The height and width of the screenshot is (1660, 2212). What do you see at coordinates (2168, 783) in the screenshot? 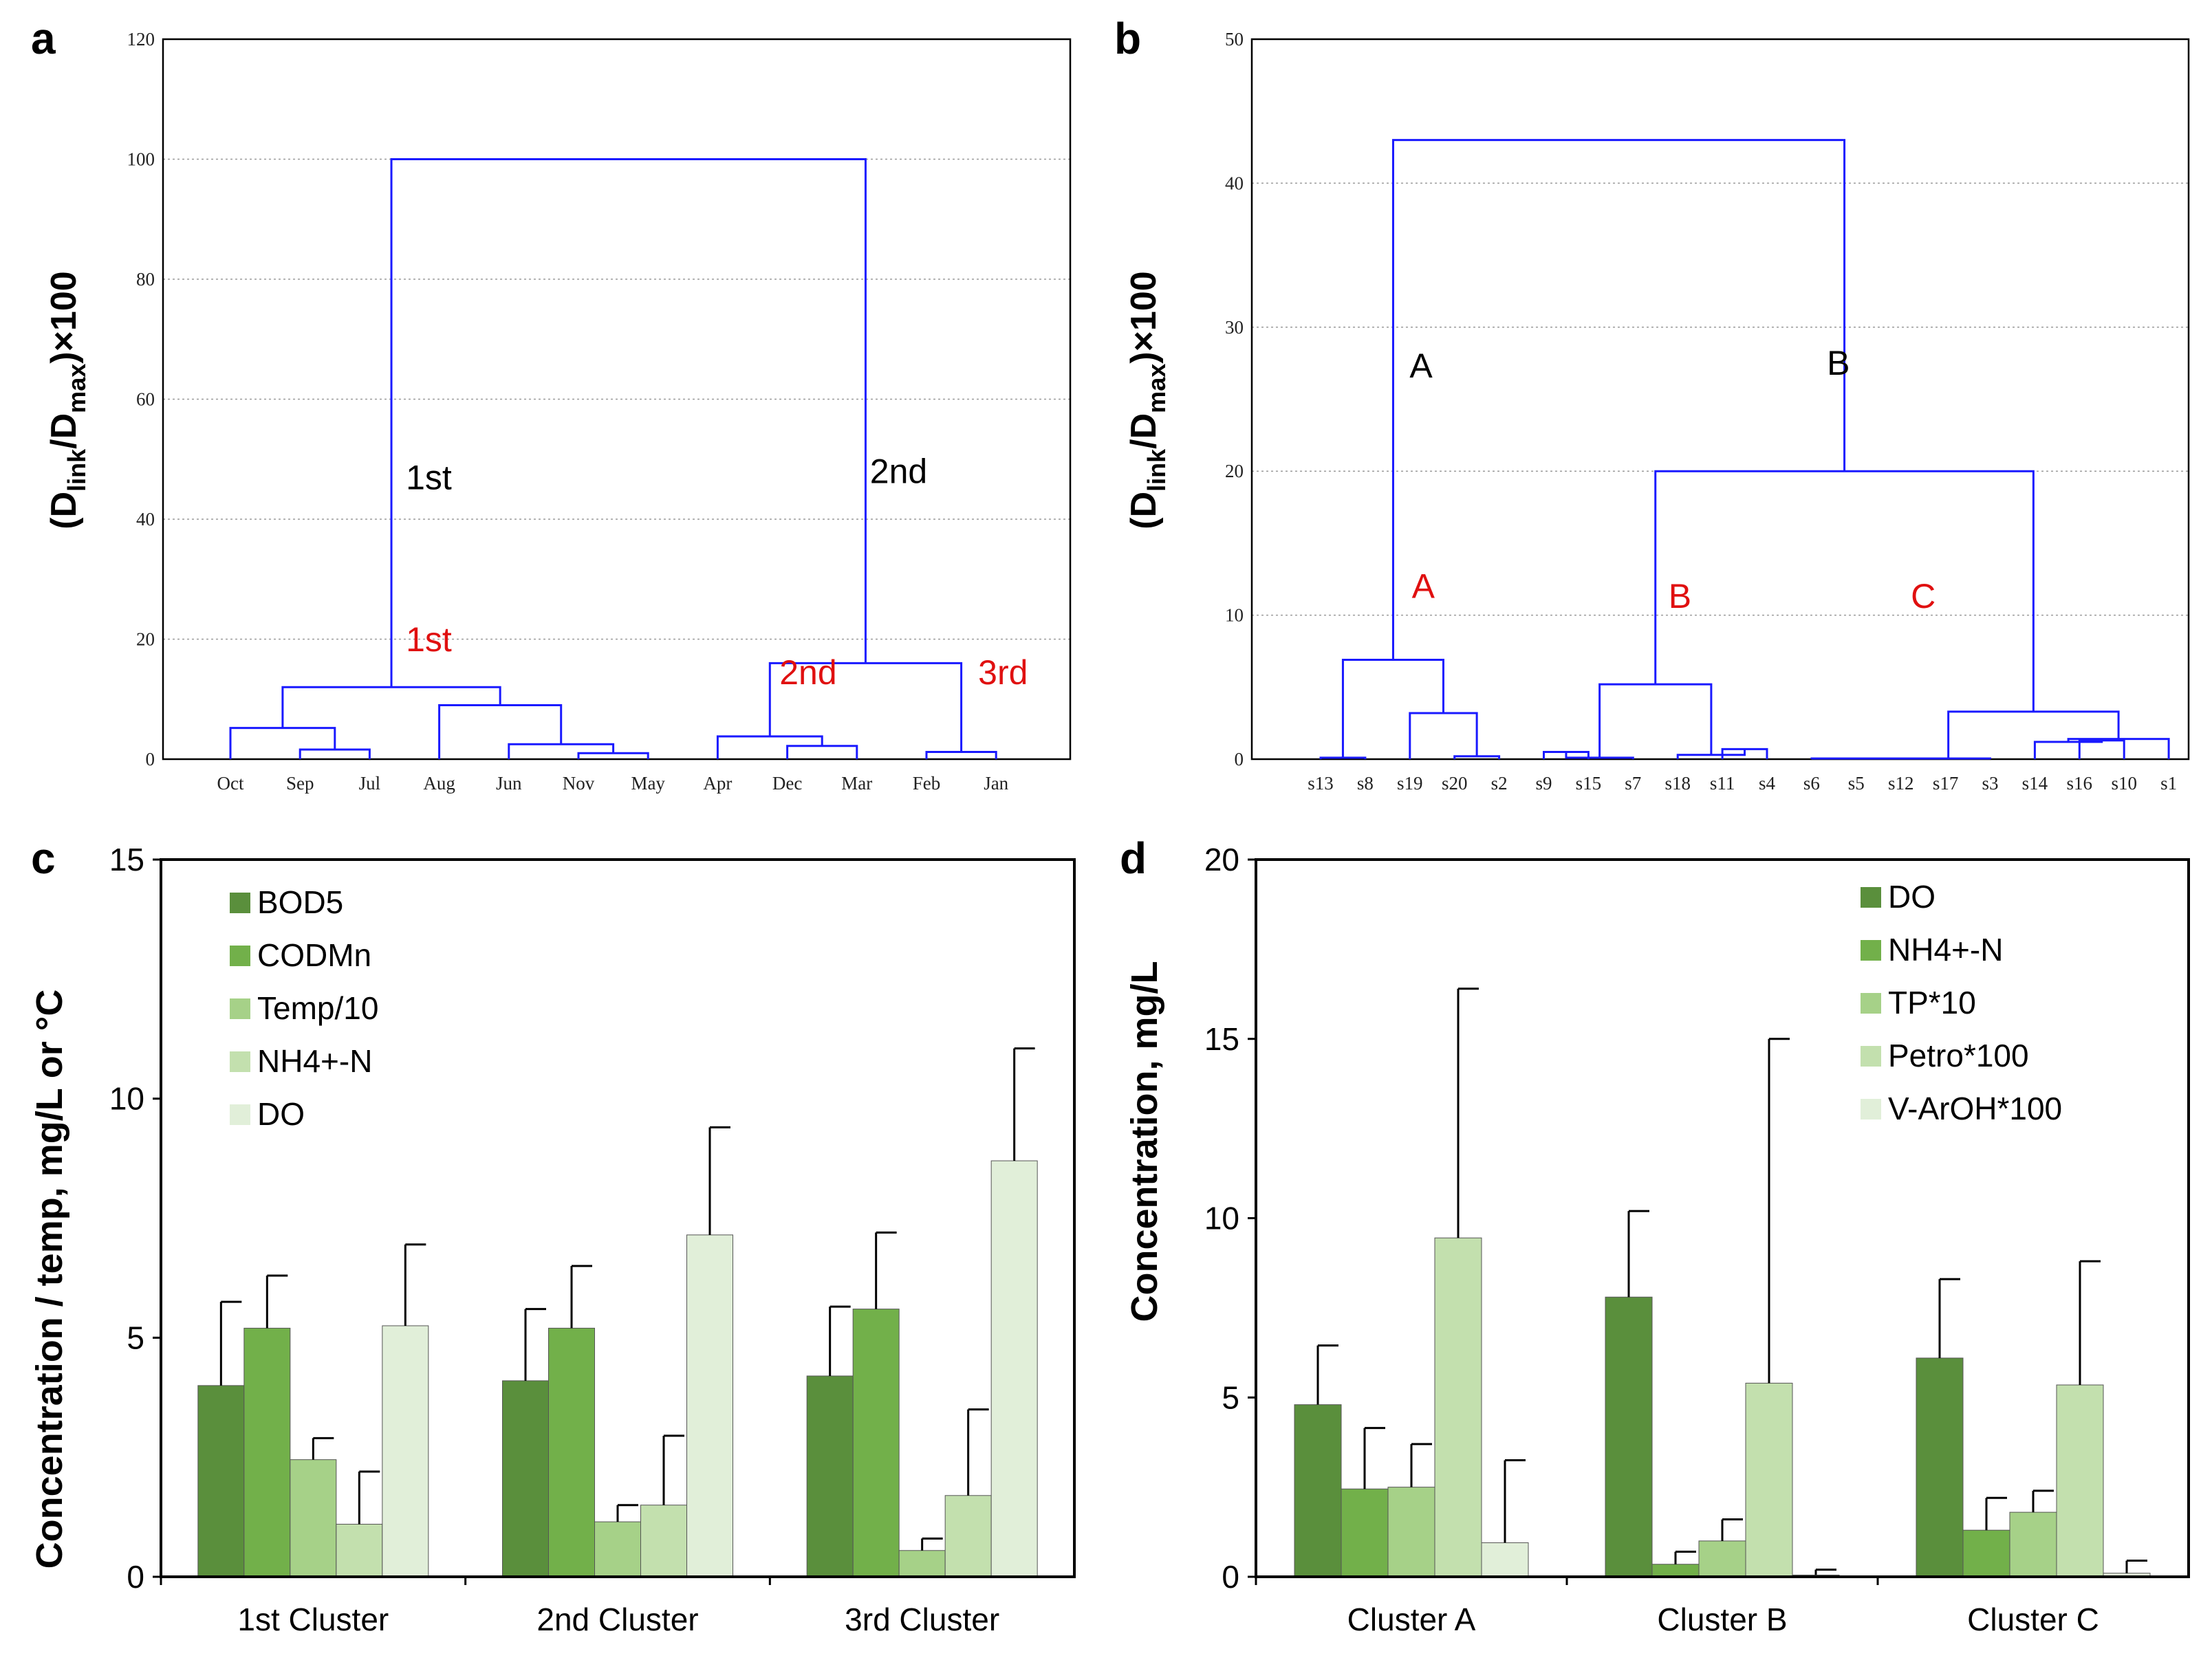
I see `leaf-label: s1` at bounding box center [2168, 783].